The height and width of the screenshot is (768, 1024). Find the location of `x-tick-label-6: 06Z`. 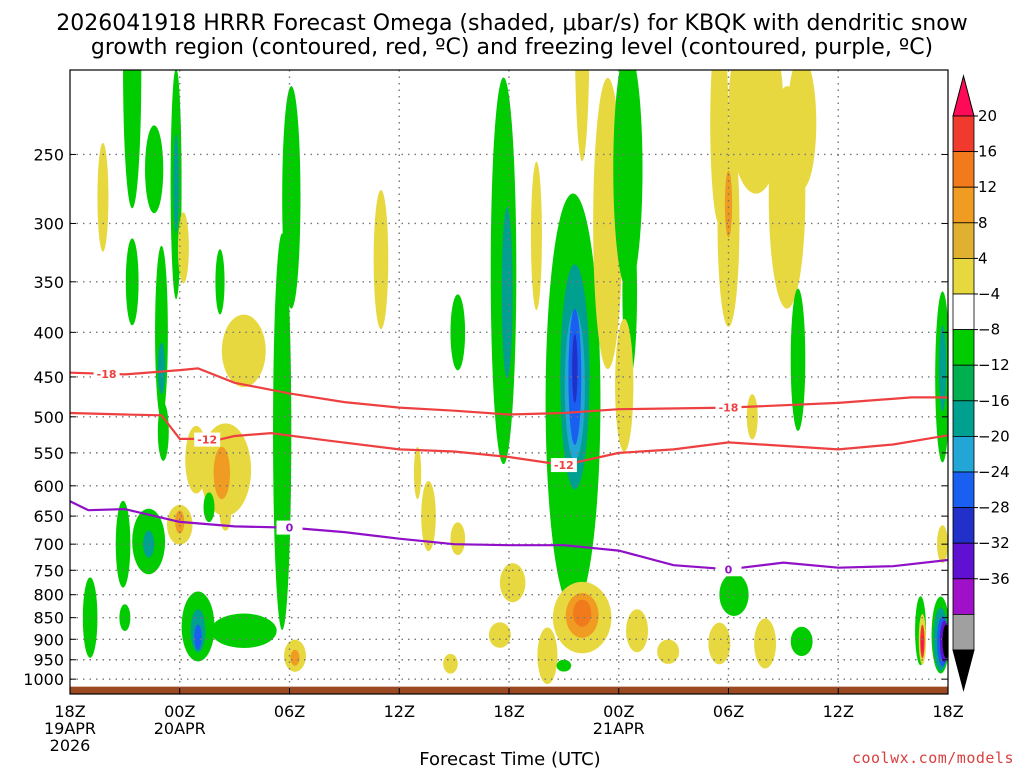

x-tick-label-6: 06Z is located at coordinates (728, 711).